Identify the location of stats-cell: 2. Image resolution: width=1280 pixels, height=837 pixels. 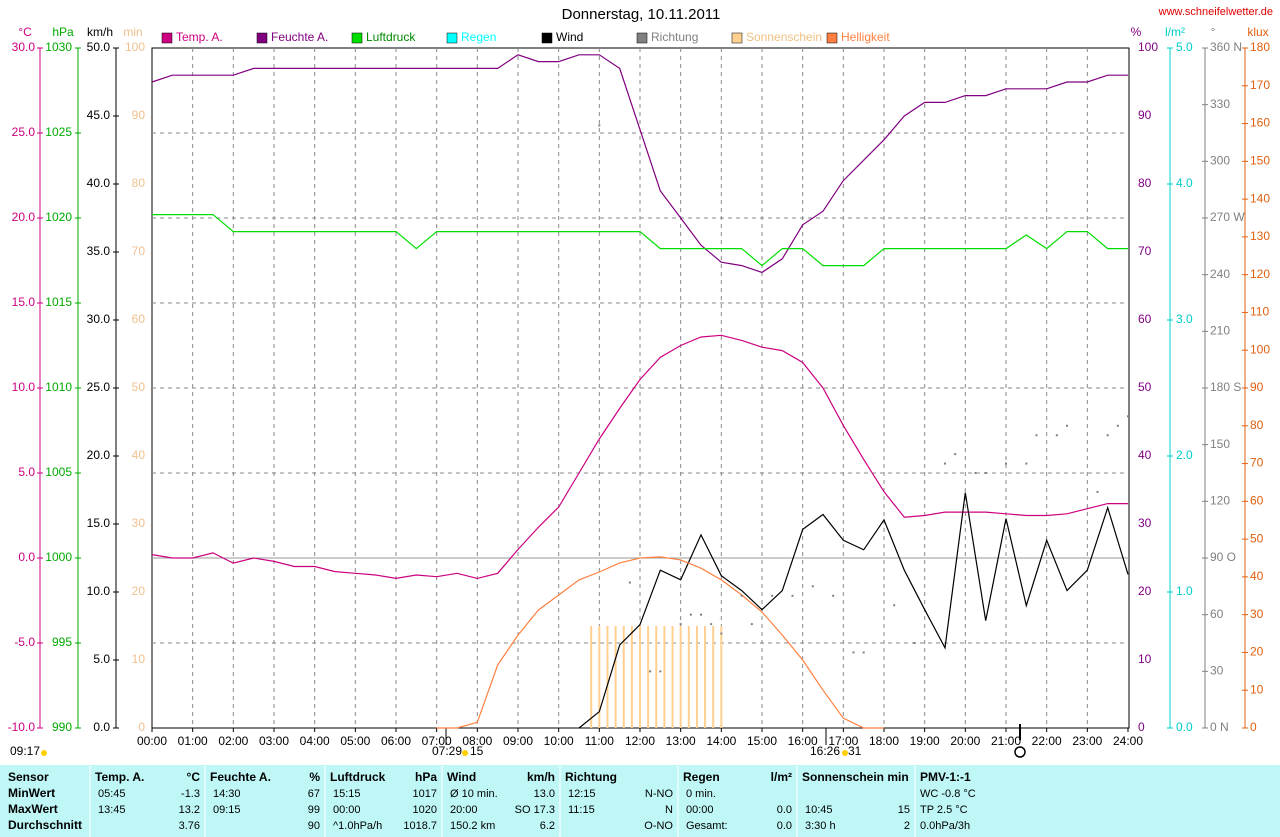
(907, 826).